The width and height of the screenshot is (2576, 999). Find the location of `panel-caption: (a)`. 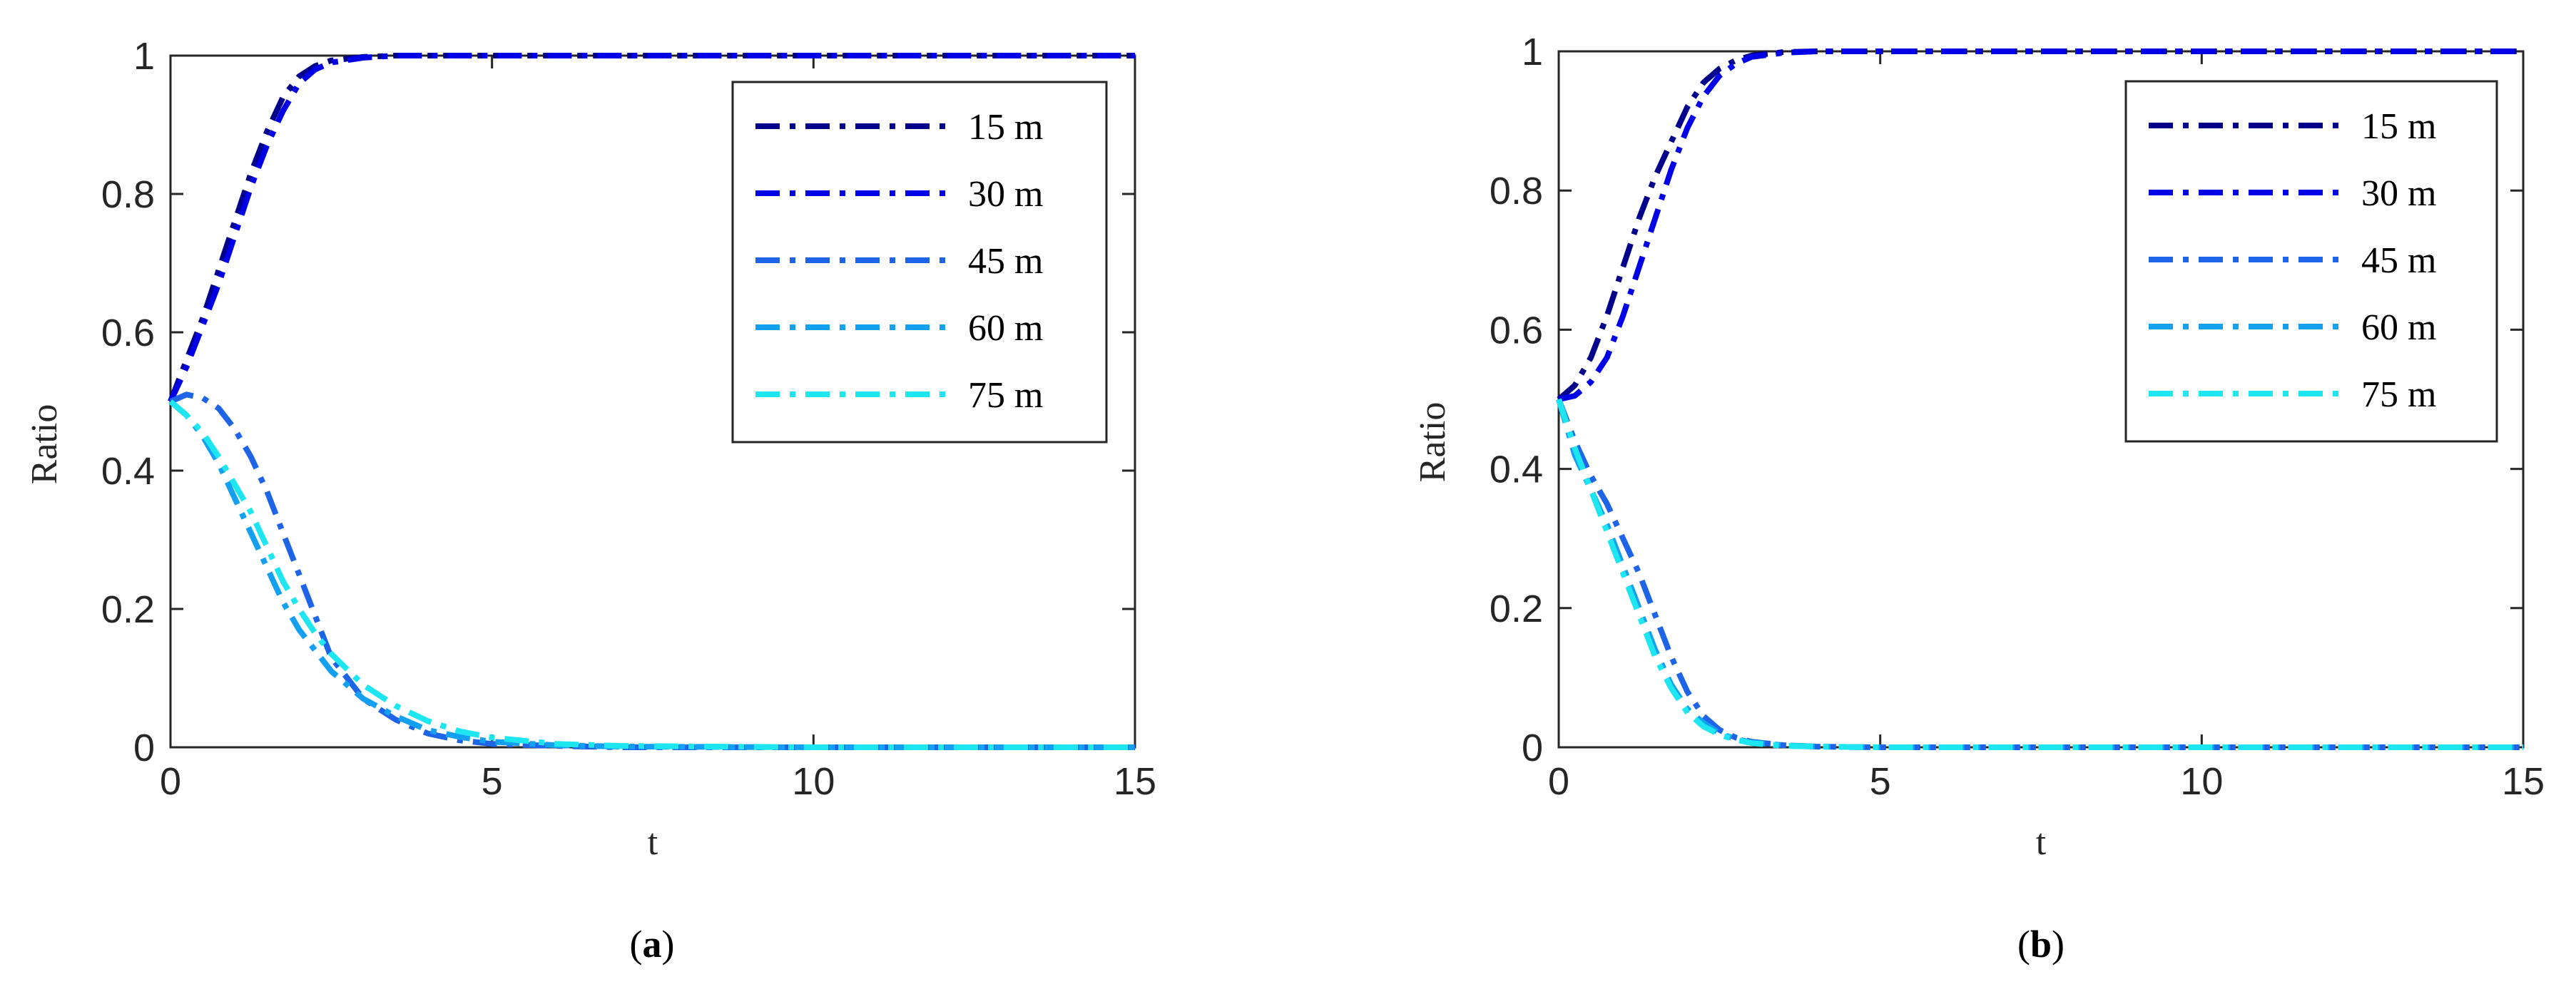

panel-caption: (a) is located at coordinates (652, 944).